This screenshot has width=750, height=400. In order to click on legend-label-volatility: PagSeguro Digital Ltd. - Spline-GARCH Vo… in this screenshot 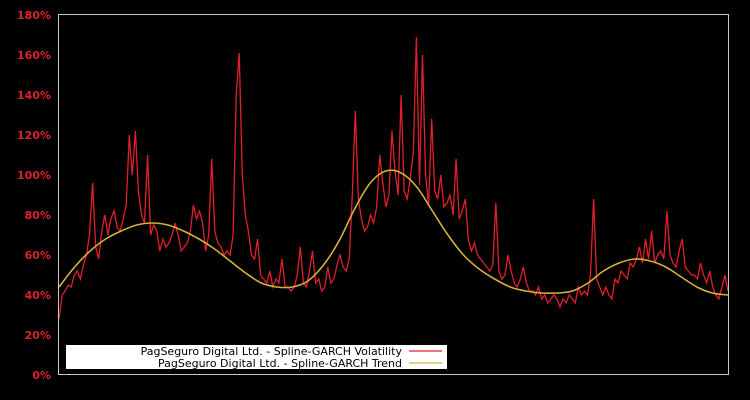, I will do `click(272, 351)`.